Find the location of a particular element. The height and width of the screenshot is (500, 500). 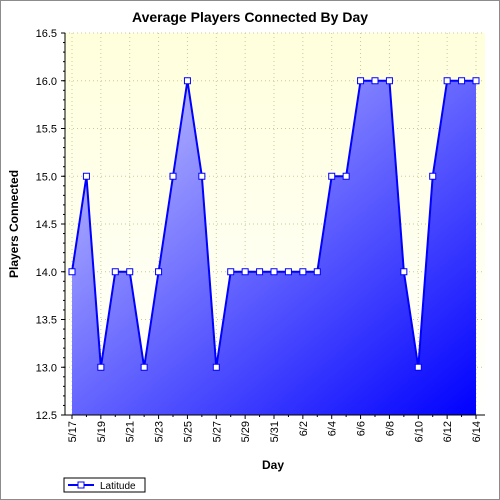

y-tick-label: 13.0 is located at coordinates (46, 368).